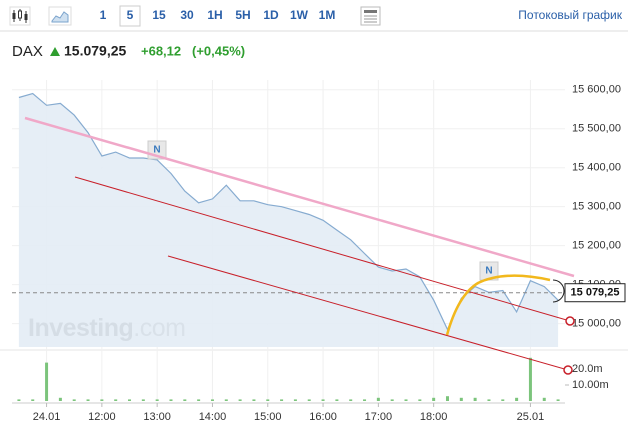 The image size is (628, 429). I want to click on x-tick-label: 15:00, so click(268, 417).